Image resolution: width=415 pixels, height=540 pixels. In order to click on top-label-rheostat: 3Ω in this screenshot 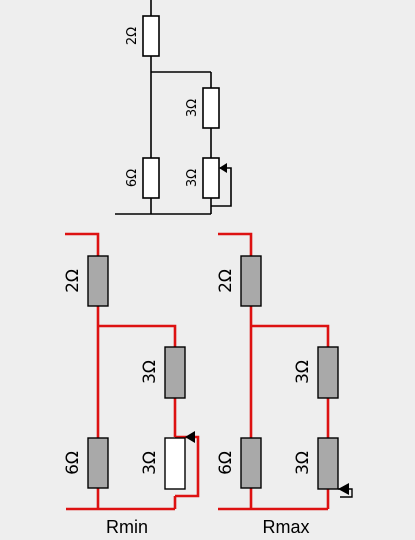, I will do `click(192, 178)`.